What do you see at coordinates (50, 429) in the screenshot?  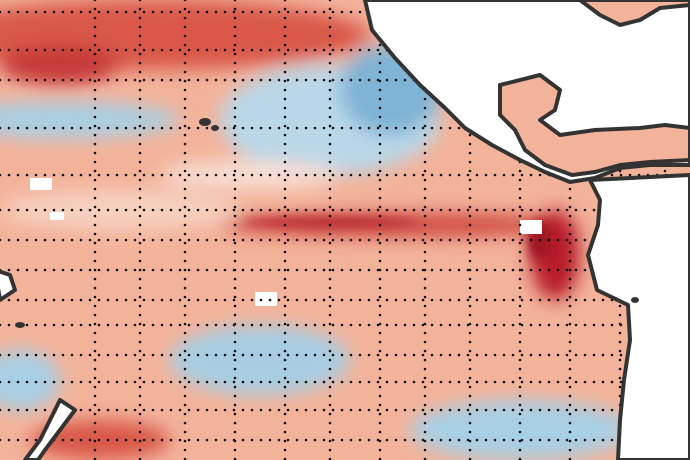 I see `new-zealand` at bounding box center [50, 429].